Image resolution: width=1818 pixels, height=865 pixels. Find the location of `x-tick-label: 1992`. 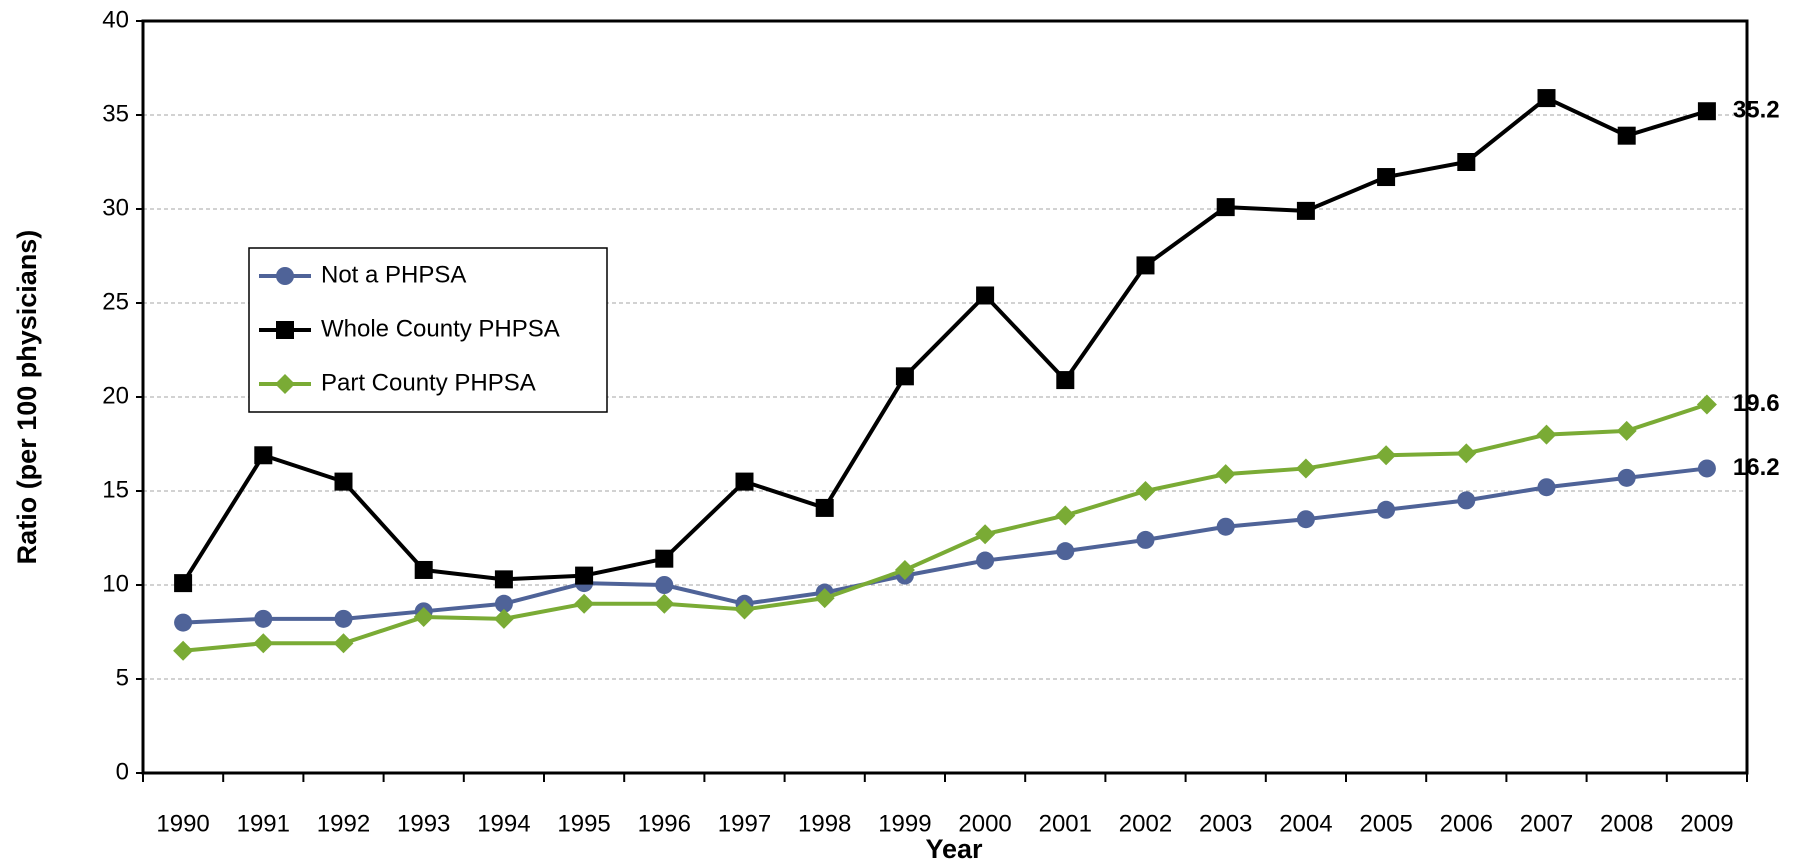

x-tick-label: 1992 is located at coordinates (343, 823).